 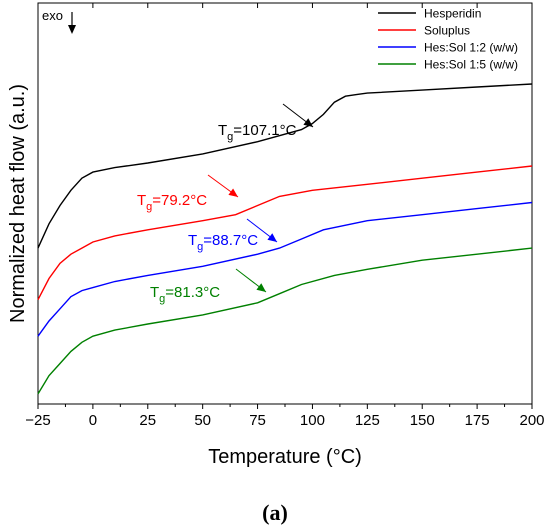 I want to click on exo-arrow-head, so click(x=72, y=29).